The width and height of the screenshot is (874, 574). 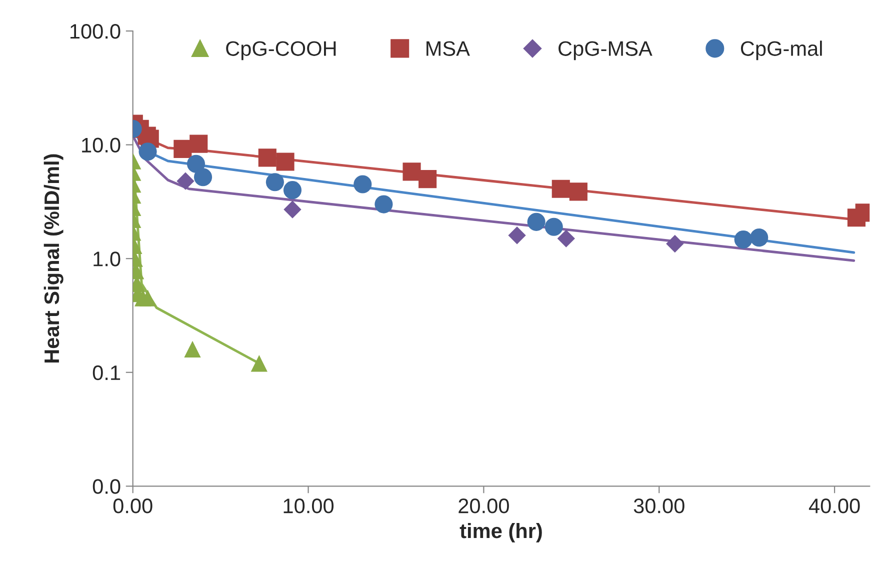 I want to click on y-tick-label: 0.1, so click(x=106, y=372).